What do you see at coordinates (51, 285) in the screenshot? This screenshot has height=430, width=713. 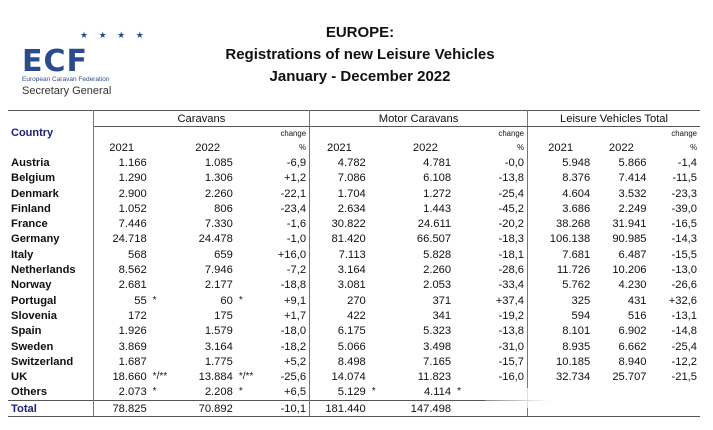 I see `country-cell: Norway` at bounding box center [51, 285].